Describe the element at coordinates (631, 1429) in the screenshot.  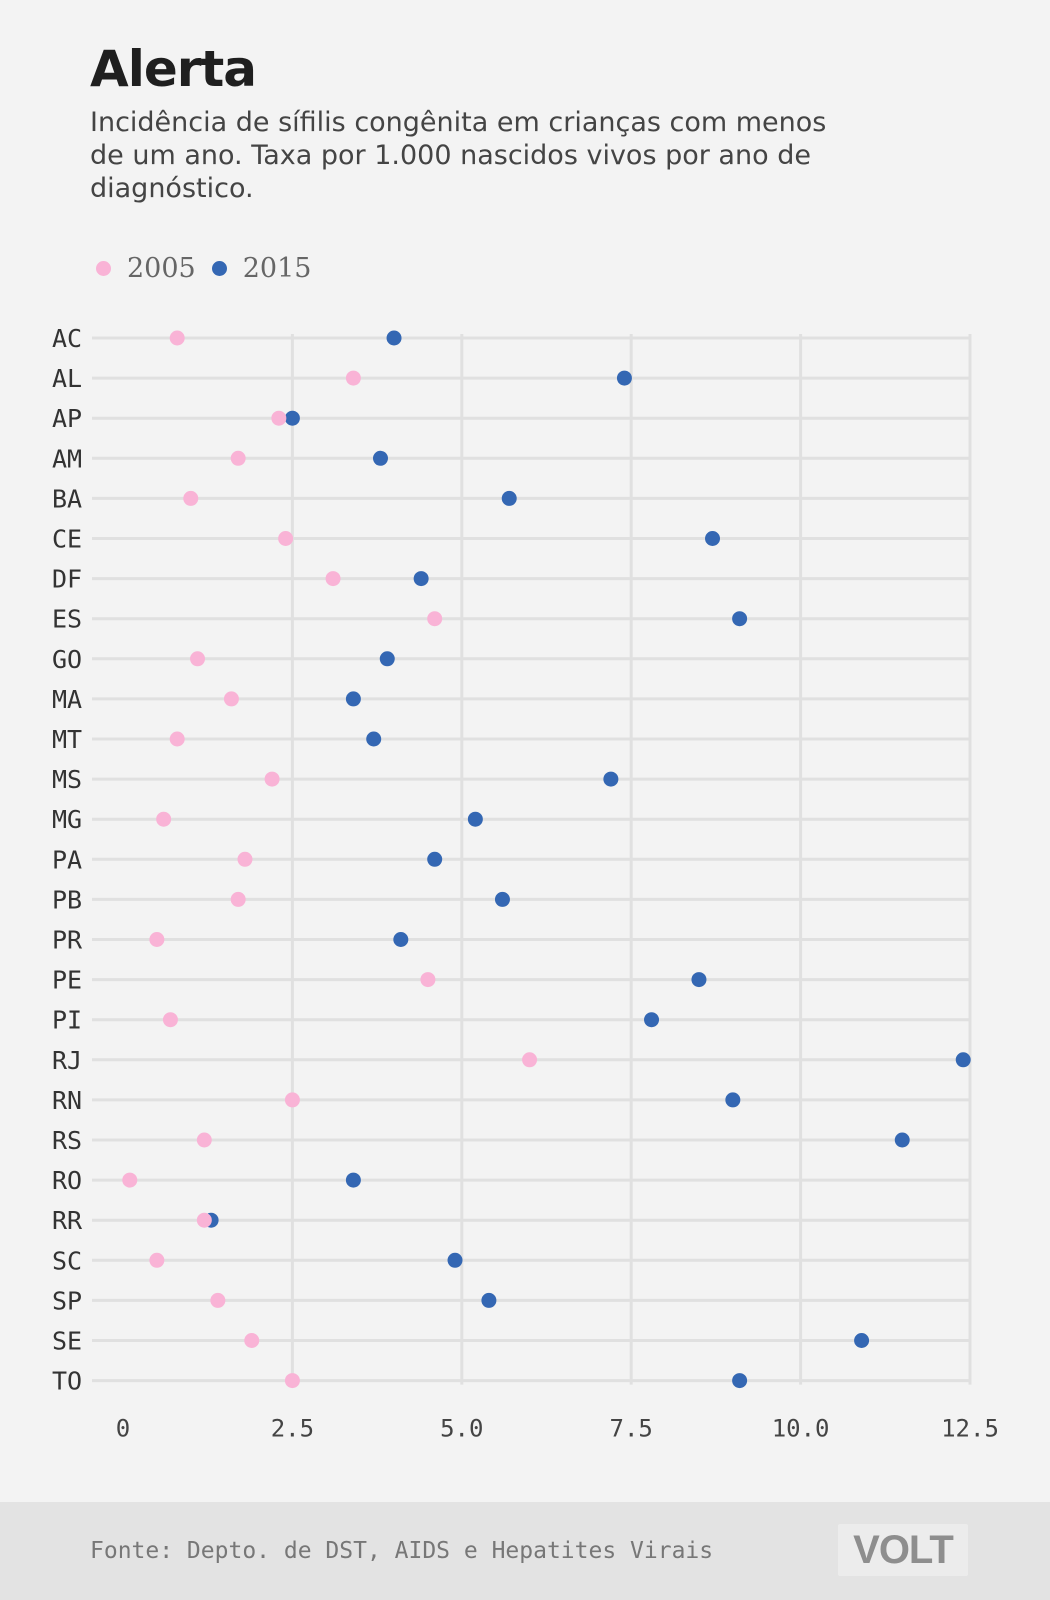
I see `x-tick-label: 7.5` at that location.